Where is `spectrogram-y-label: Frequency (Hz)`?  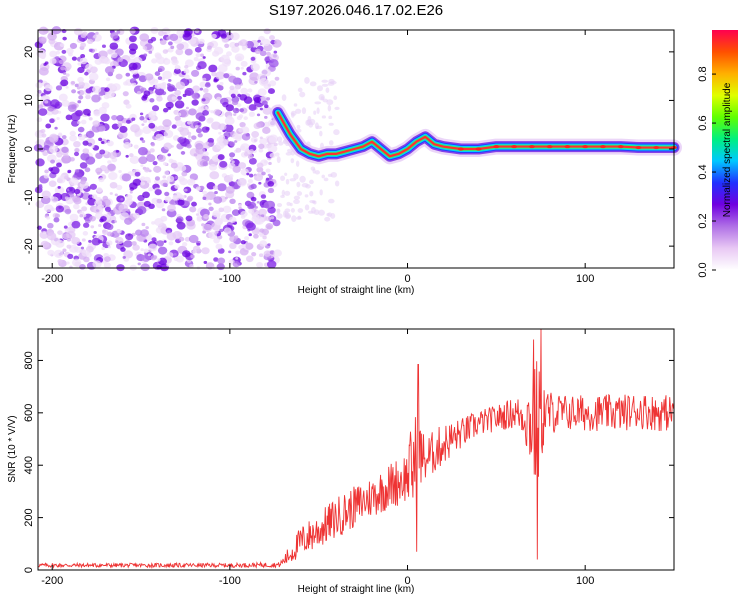
spectrogram-y-label: Frequency (Hz) is located at coordinates (12, 149).